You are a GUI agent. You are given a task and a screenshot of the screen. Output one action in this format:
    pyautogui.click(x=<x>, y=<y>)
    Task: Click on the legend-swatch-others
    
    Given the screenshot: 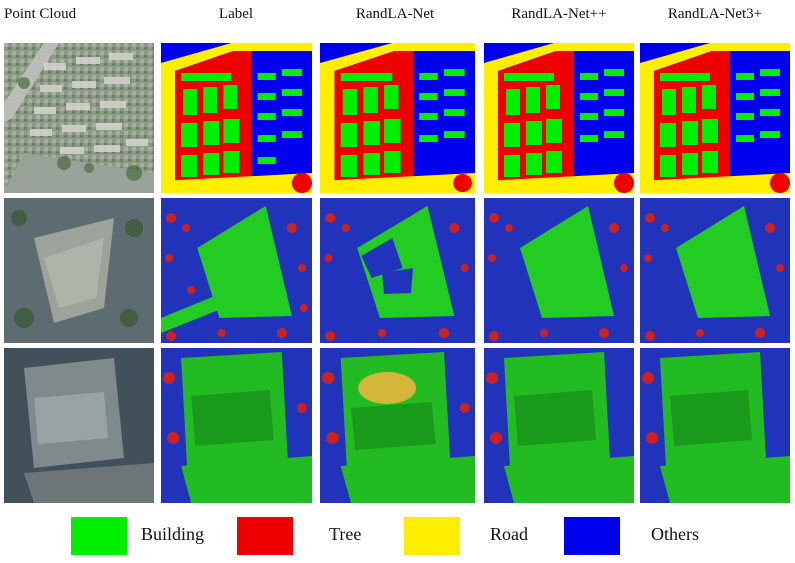 What is the action you would take?
    pyautogui.click(x=592, y=536)
    